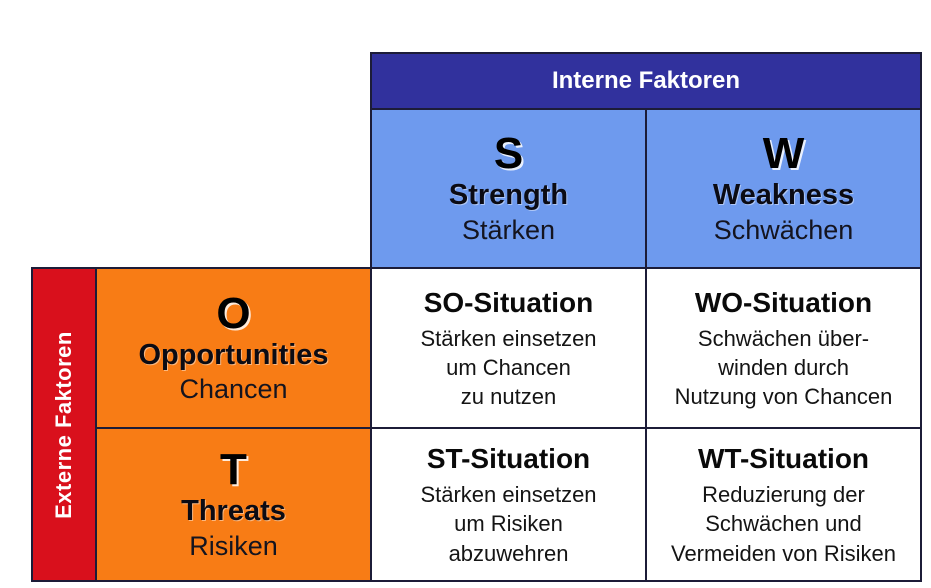 The height and width of the screenshot is (588, 931). I want to click on st-situation-line: Stärken einsetzen, so click(508, 495).